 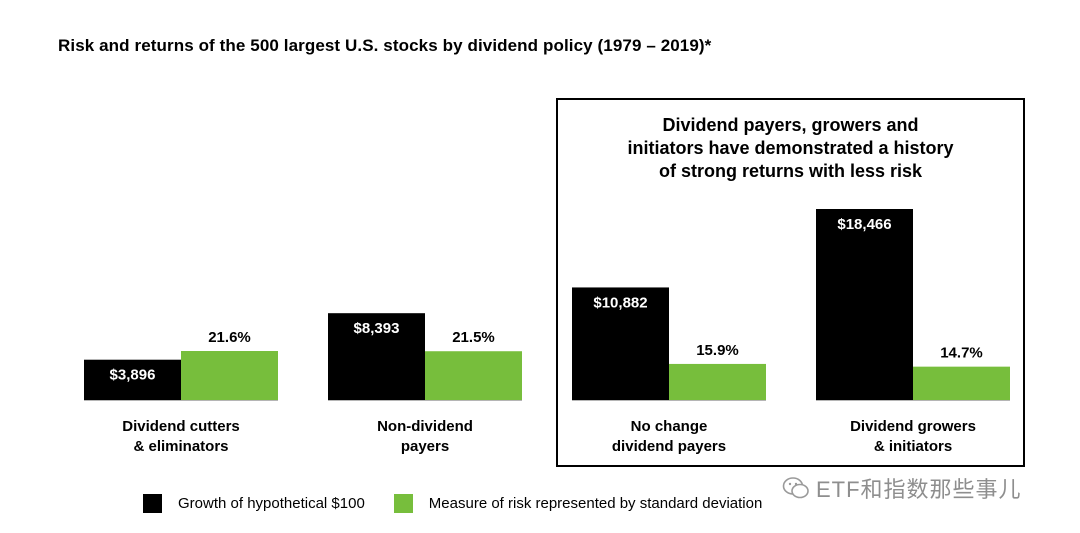 What do you see at coordinates (377, 328) in the screenshot?
I see `data-label-growth: $8,393` at bounding box center [377, 328].